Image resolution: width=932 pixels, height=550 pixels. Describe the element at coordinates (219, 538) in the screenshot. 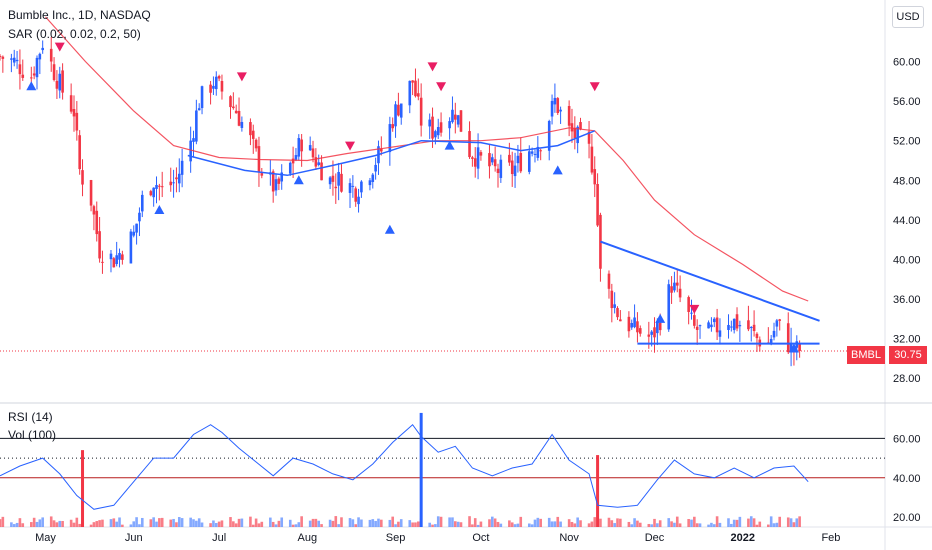

I see `time-axis-tick: Jul` at that location.